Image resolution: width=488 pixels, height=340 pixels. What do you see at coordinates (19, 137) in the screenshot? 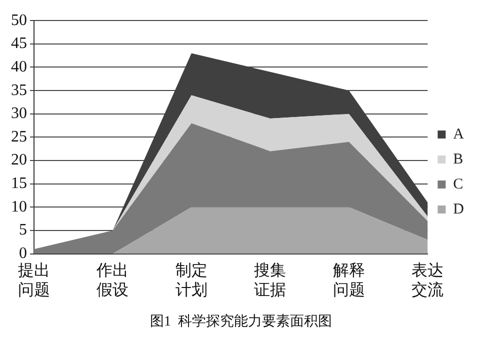
I see `y-tick-label: 25` at bounding box center [19, 137].